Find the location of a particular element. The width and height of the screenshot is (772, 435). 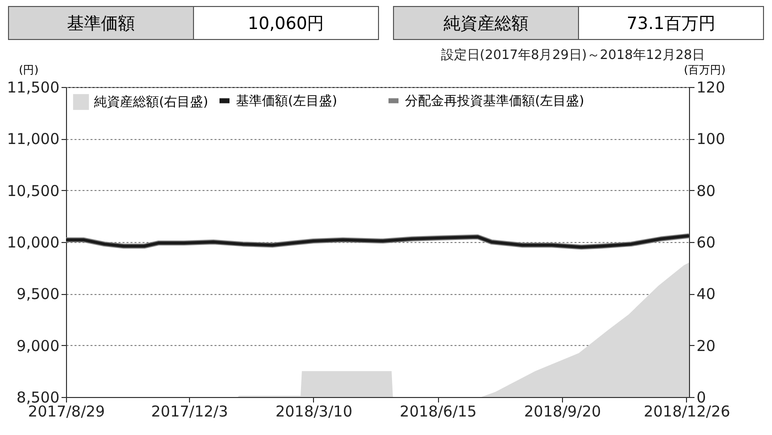

y2-axis-title: (百万円) is located at coordinates (705, 70).